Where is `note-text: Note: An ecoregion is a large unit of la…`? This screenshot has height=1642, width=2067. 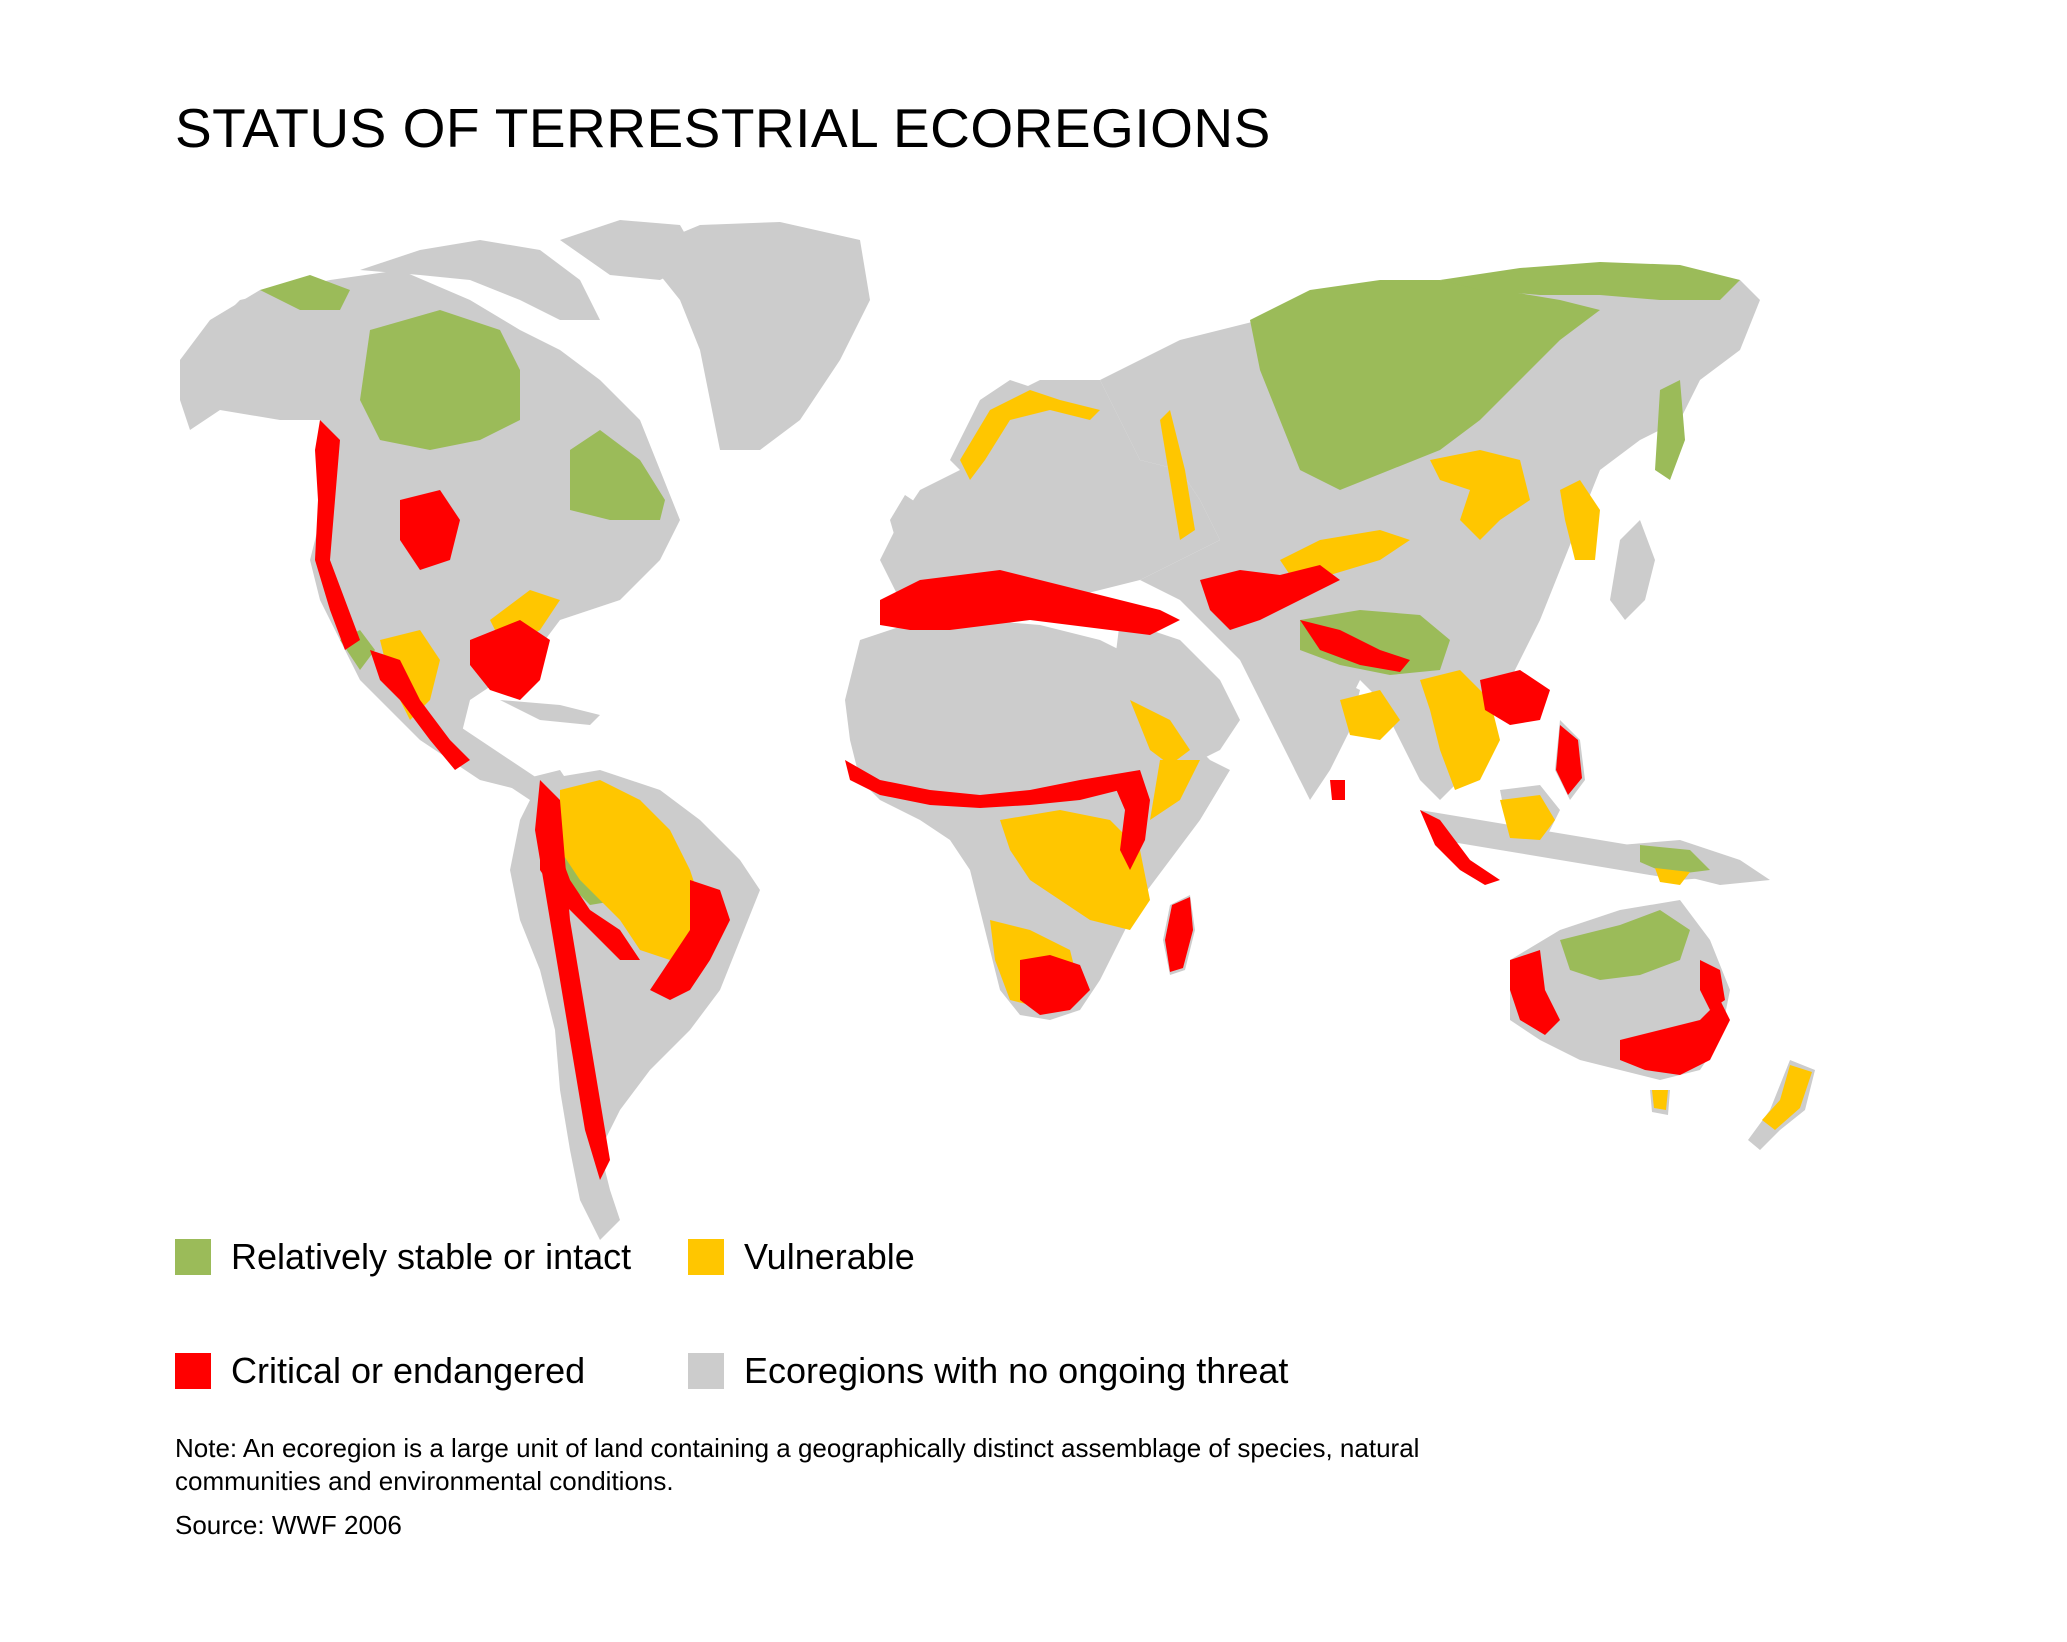
note-text: Note: An ecoregion is a large unit of la… is located at coordinates (797, 1464).